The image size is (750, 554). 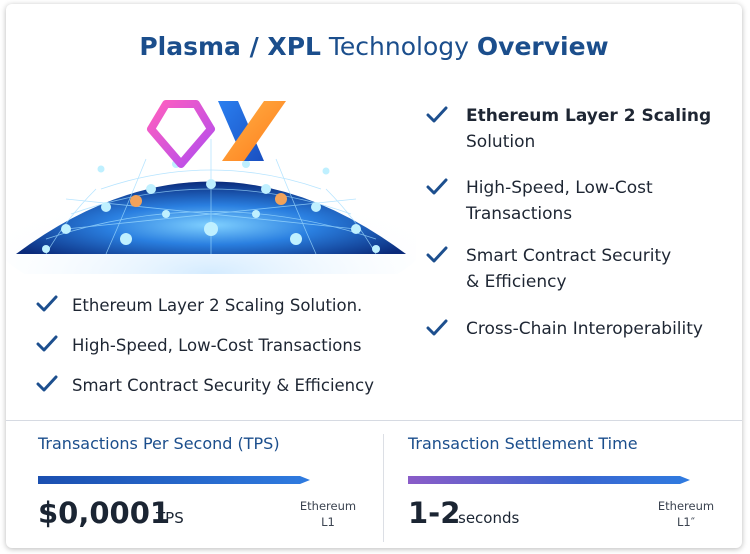 I want to click on title-part-2: Technology, so click(x=398, y=46).